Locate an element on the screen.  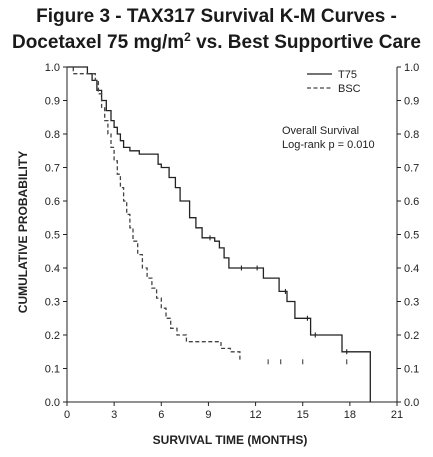
x-tick-label: 0 is located at coordinates (67, 415).